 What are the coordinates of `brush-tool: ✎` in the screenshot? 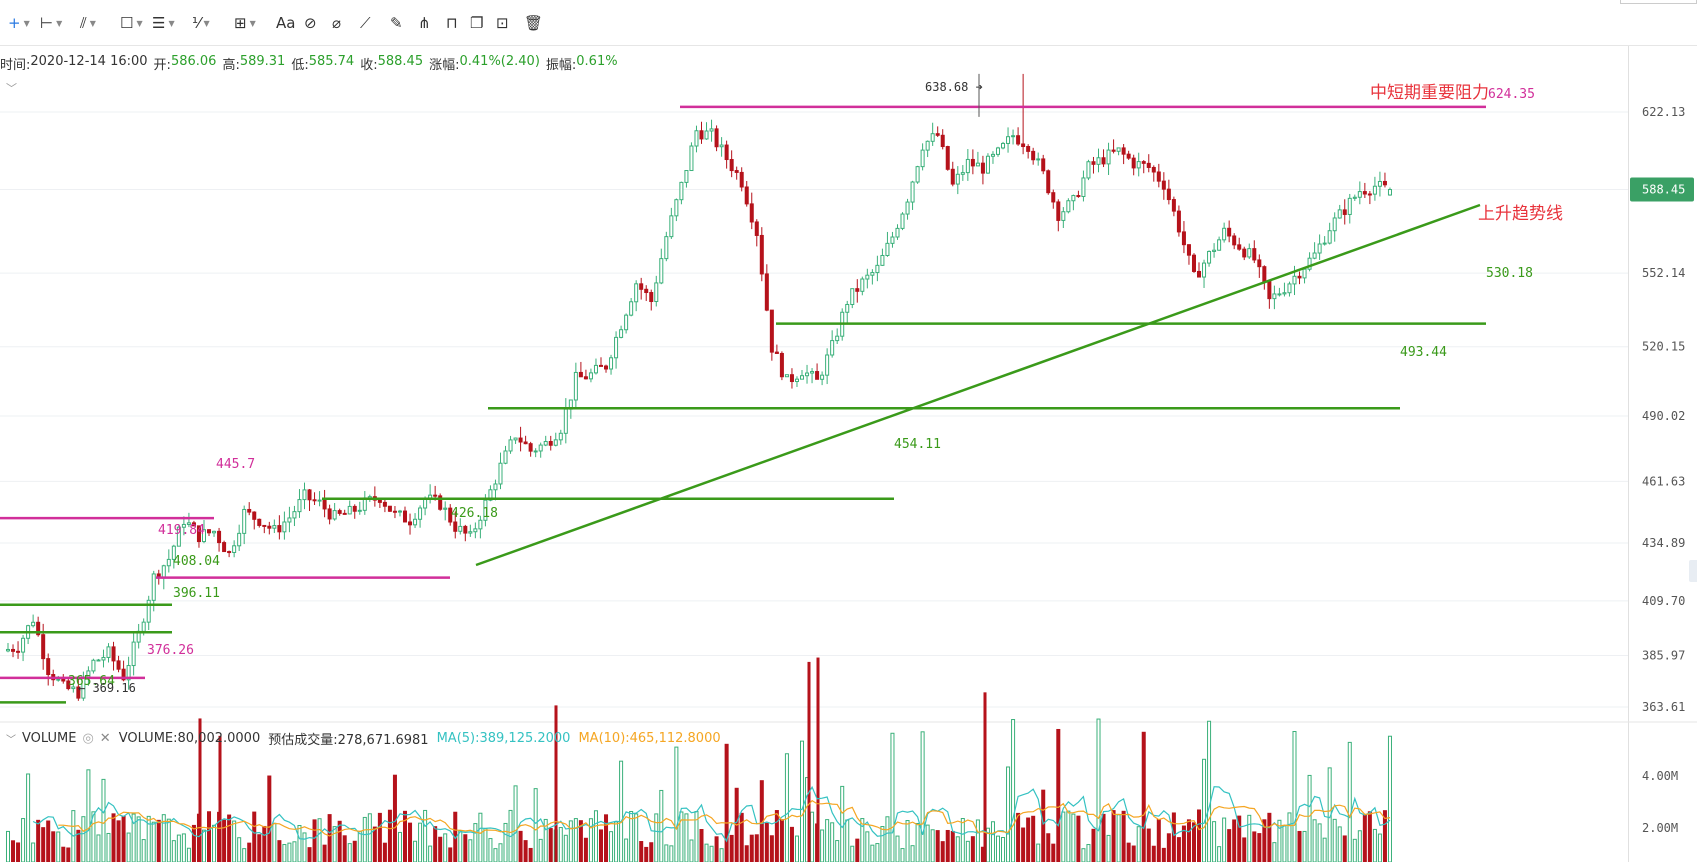 It's located at (396, 23).